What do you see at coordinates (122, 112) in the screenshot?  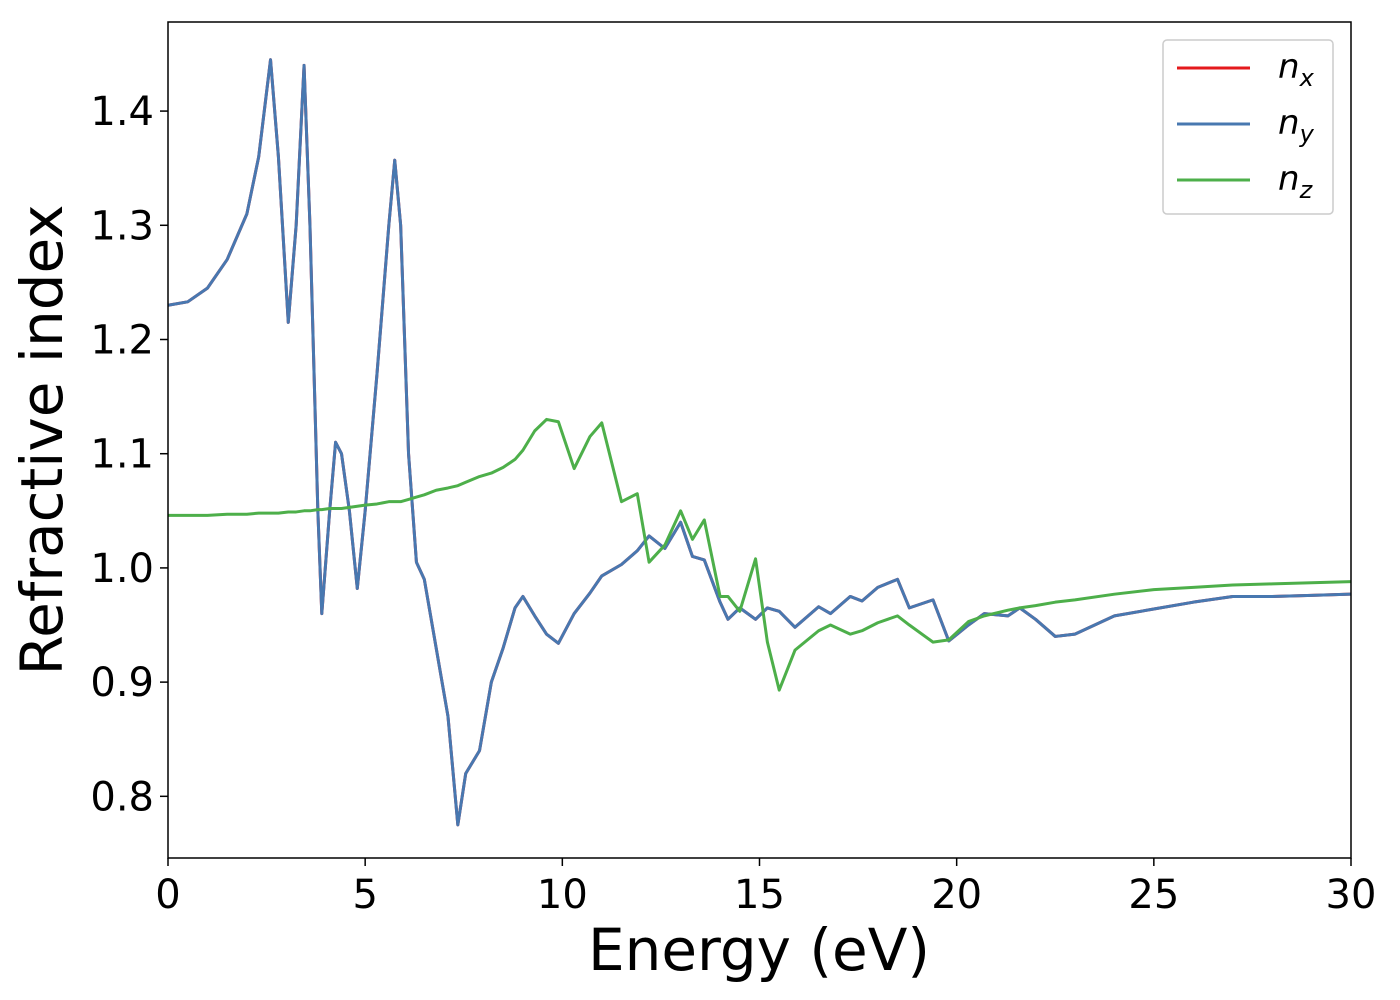 I see `y-tick-label: 1.4` at bounding box center [122, 112].